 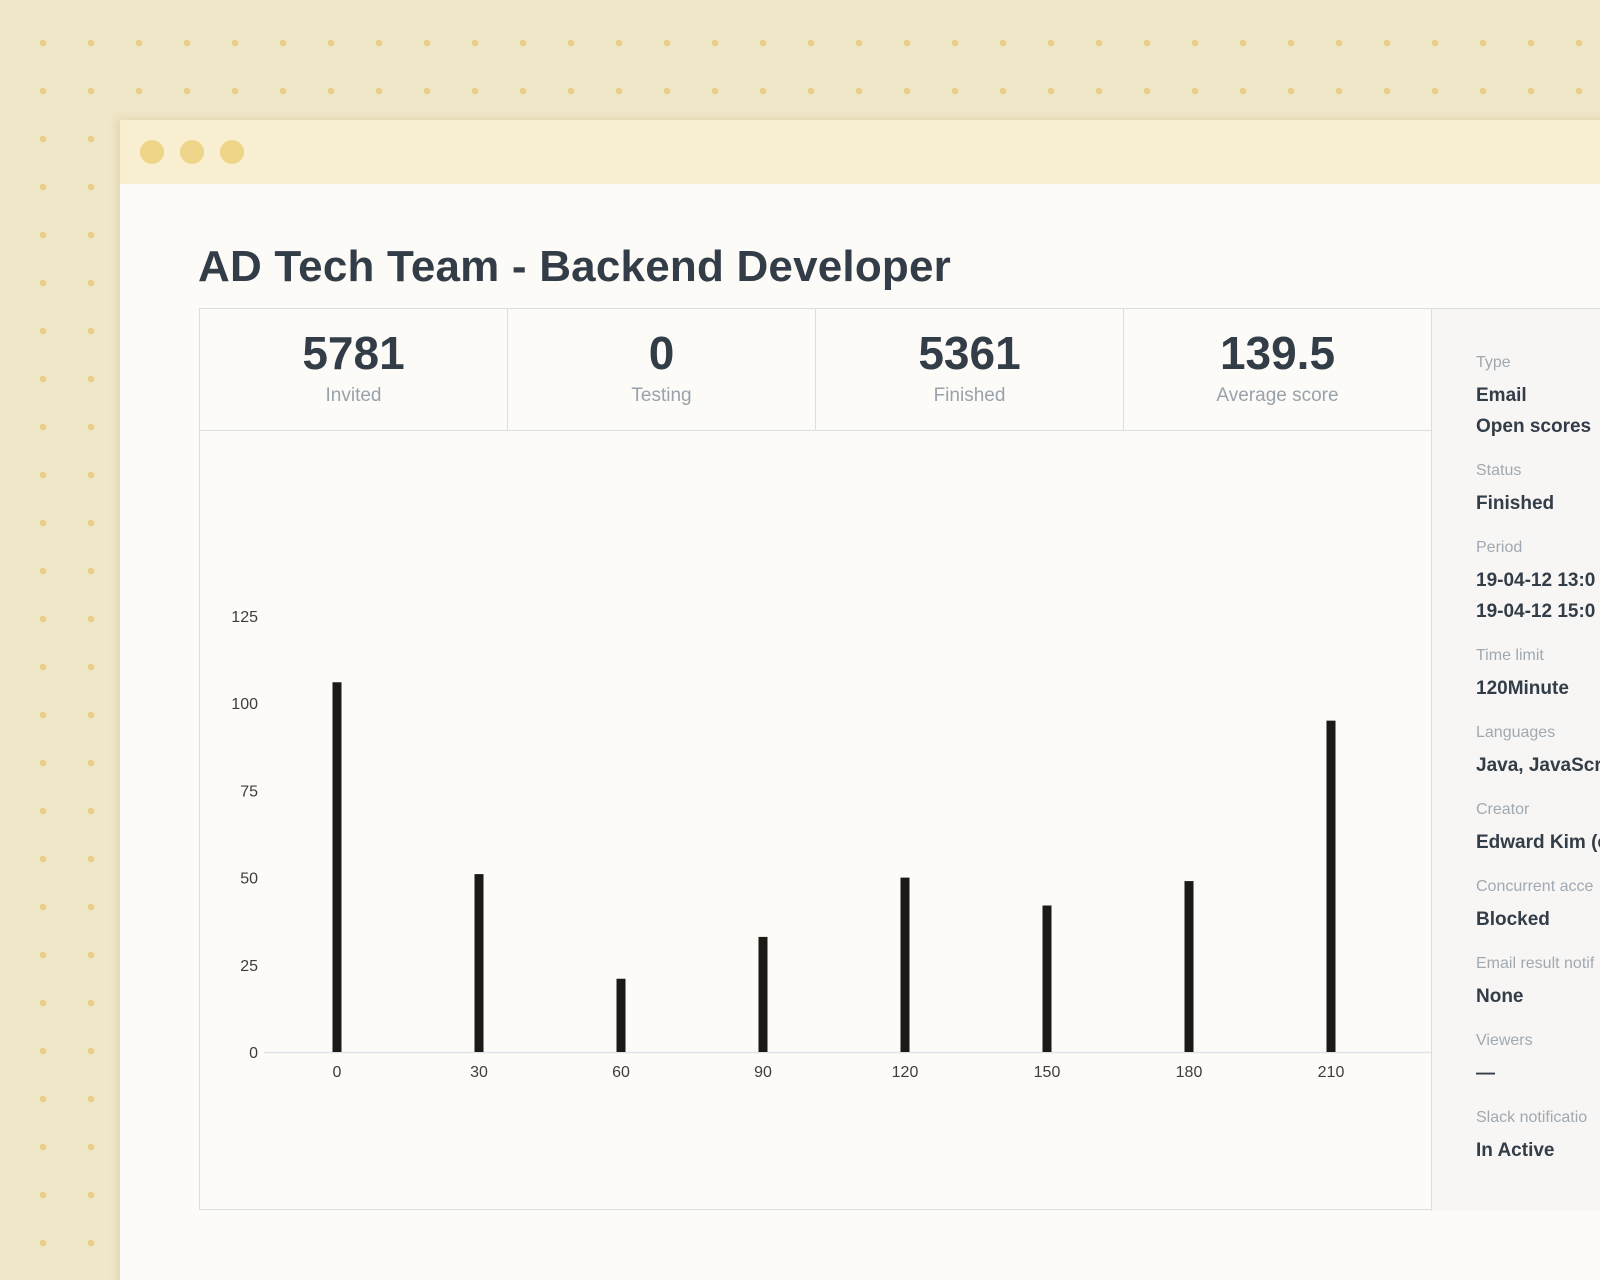 I want to click on detail-field: Concurrent acce Blocked, so click(x=1538, y=906).